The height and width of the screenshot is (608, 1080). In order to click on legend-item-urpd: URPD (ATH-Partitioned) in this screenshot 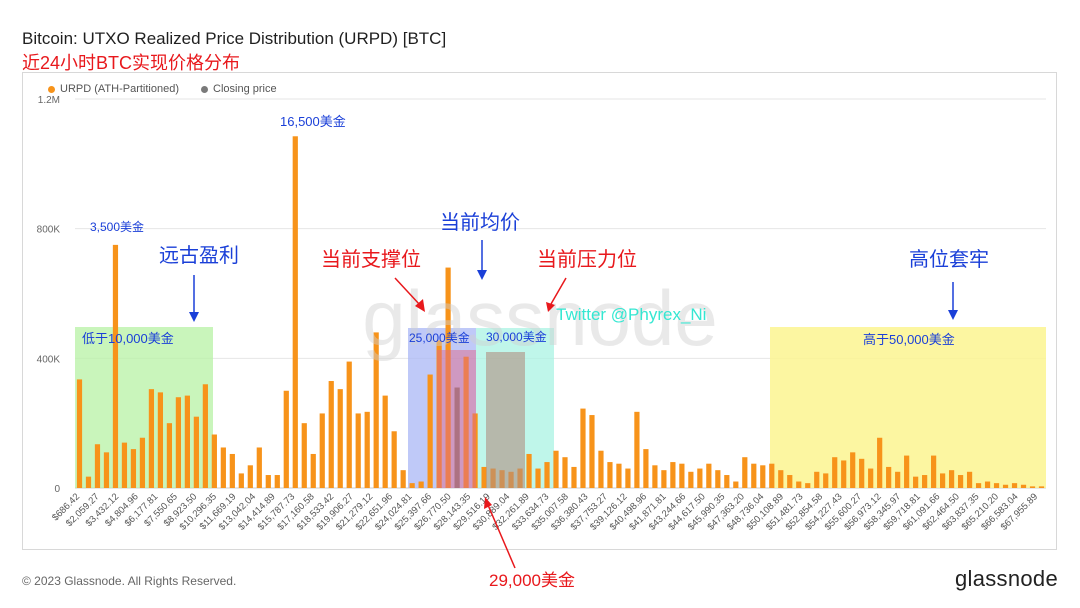, I will do `click(113, 89)`.